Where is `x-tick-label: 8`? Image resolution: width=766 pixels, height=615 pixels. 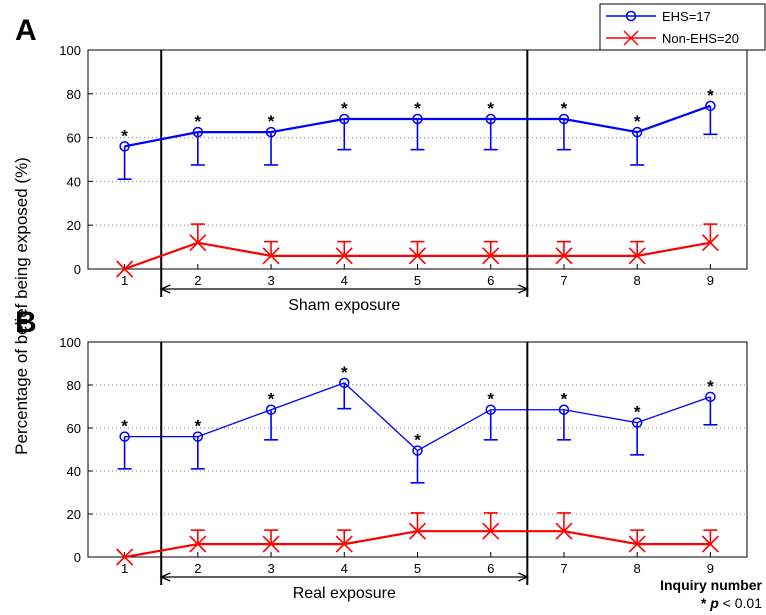 x-tick-label: 8 is located at coordinates (637, 280).